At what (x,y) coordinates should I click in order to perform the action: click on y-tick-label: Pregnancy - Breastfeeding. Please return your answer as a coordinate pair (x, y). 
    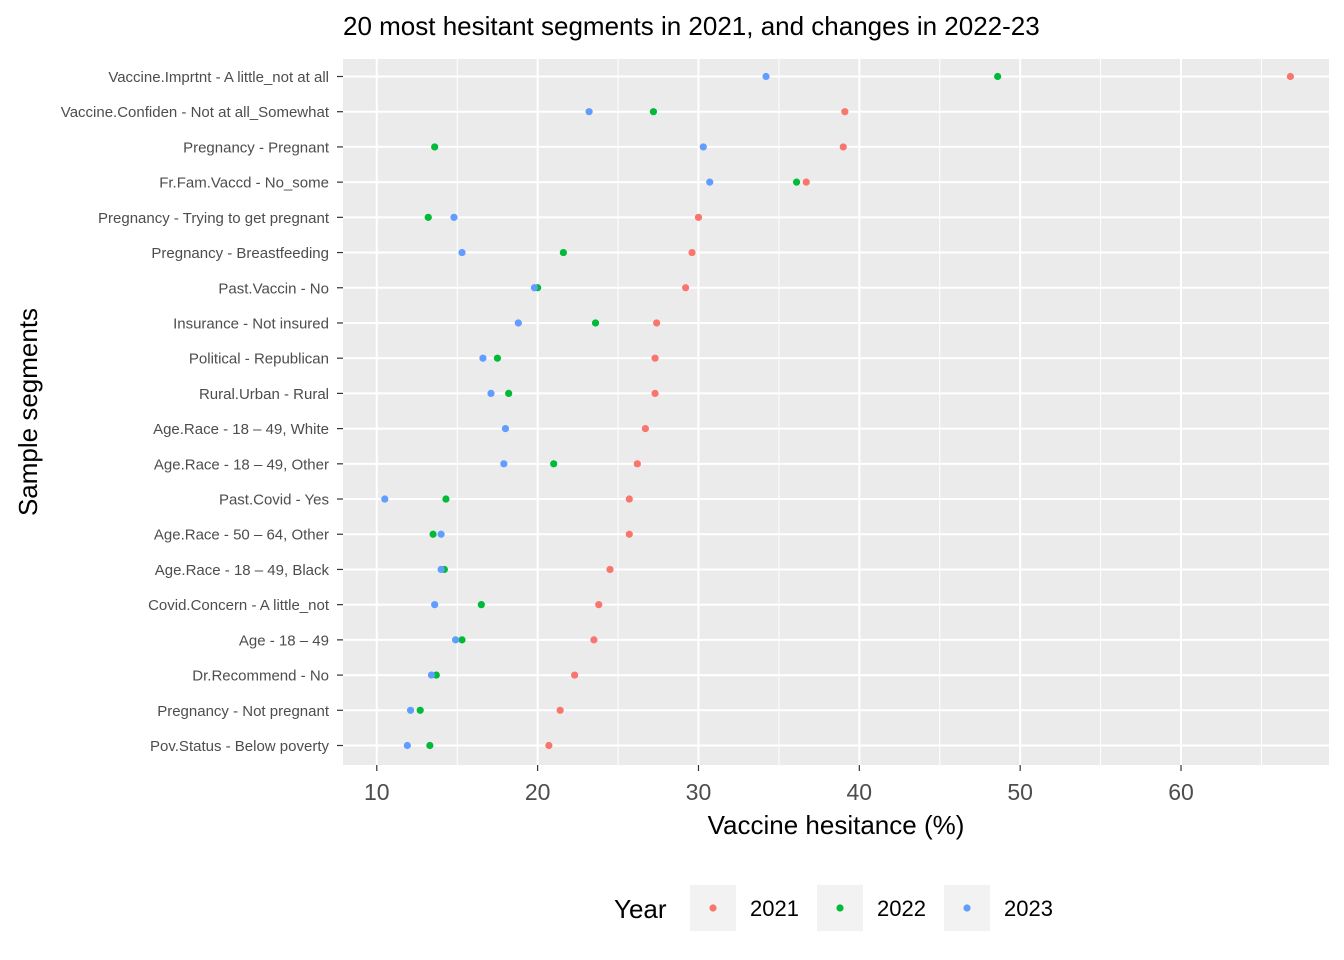
    Looking at the image, I should click on (240, 253).